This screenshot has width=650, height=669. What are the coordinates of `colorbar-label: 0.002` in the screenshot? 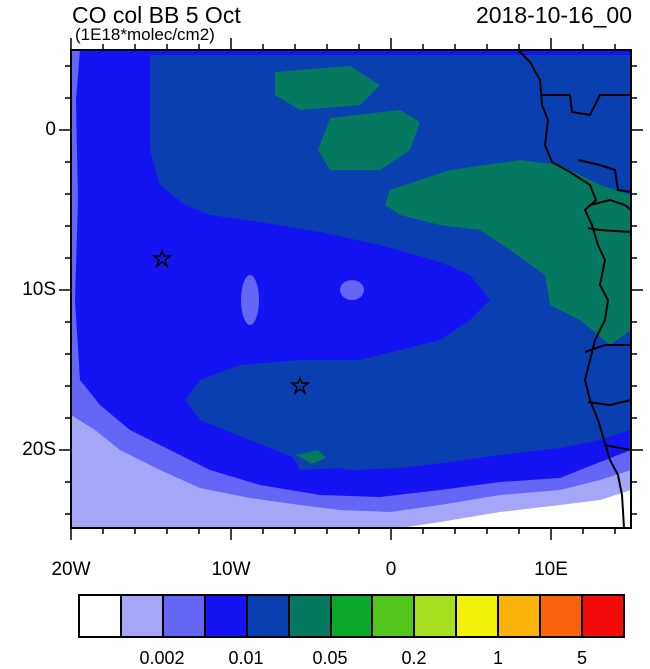 It's located at (162, 658).